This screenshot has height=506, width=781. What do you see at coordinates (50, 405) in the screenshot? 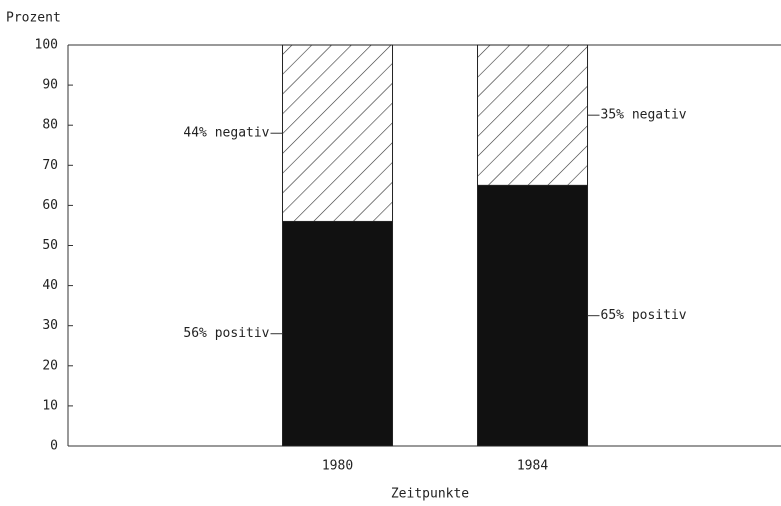
I see `y-tick-label: 10` at bounding box center [50, 405].